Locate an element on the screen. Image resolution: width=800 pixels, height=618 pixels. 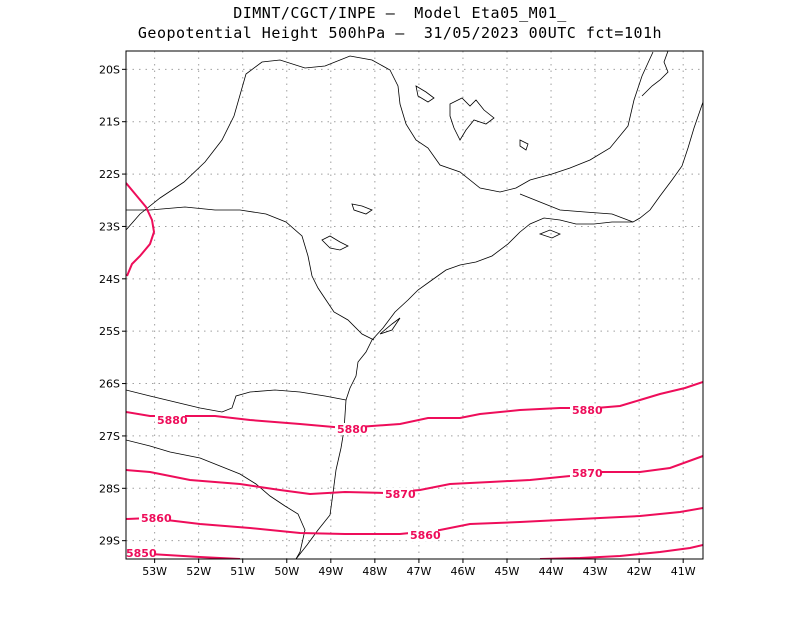
x-tick-label: 43W is located at coordinates (595, 571).